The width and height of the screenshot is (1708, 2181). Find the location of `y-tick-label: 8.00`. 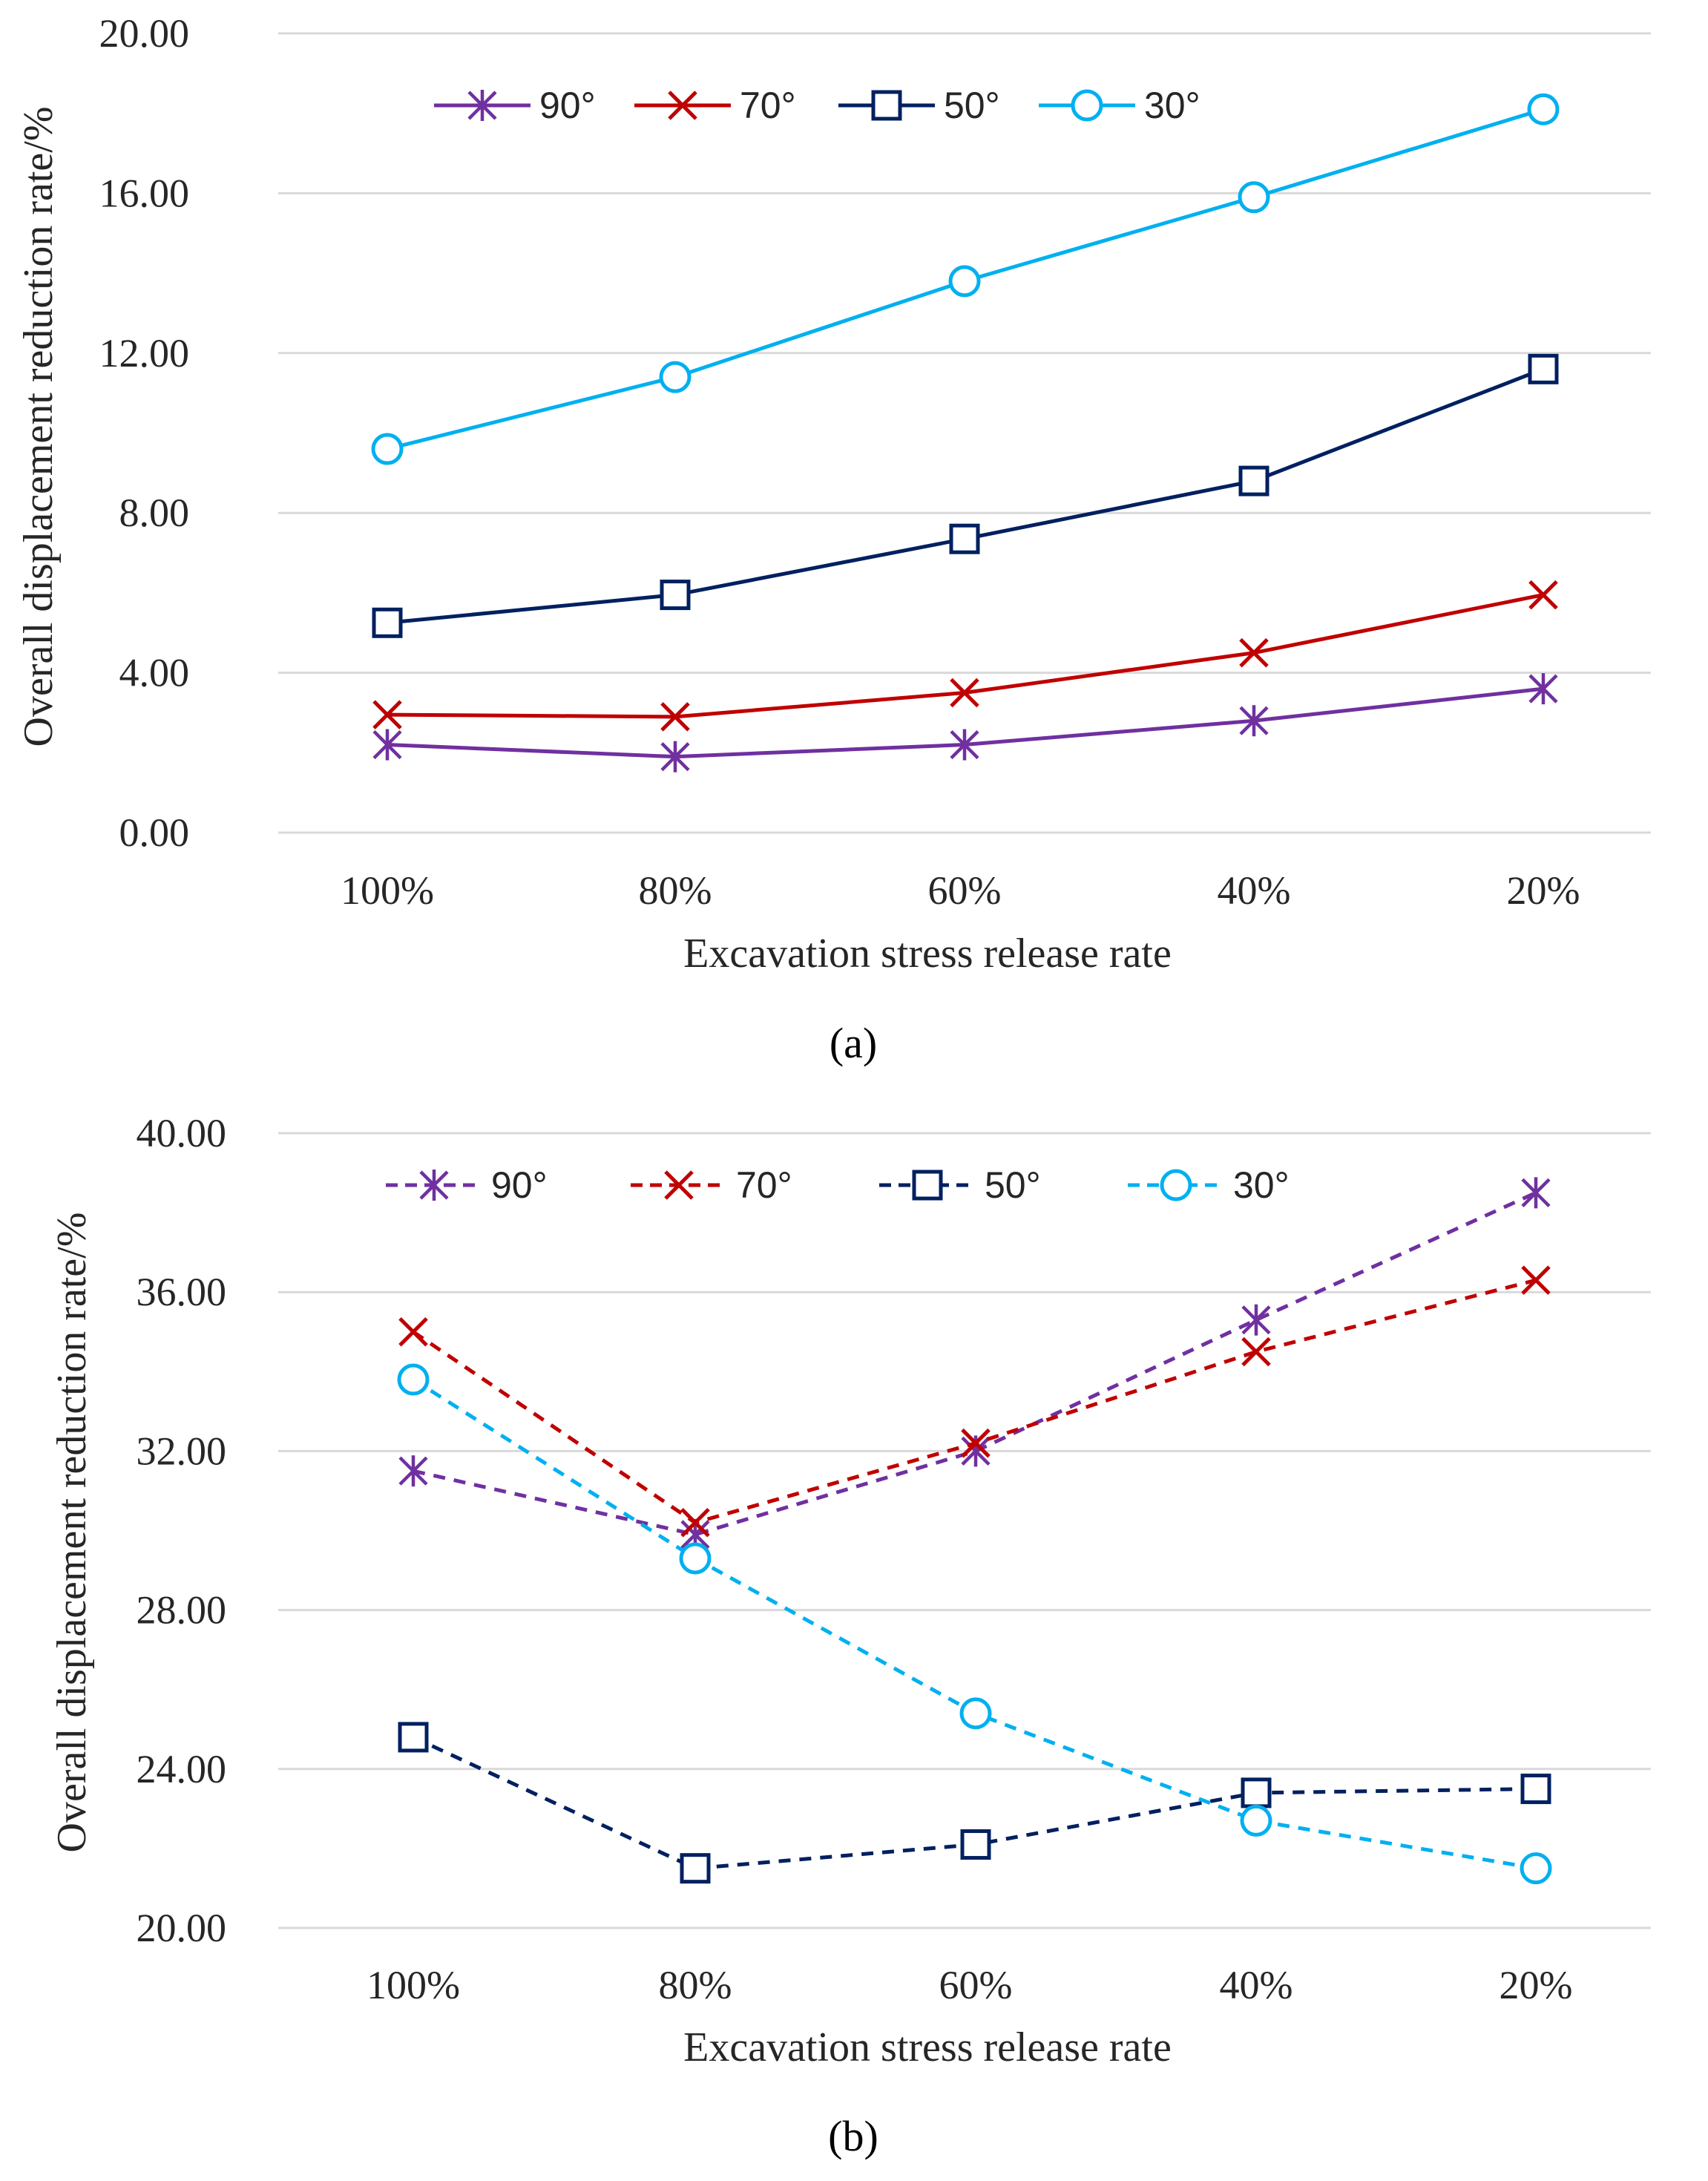

y-tick-label: 8.00 is located at coordinates (154, 513).